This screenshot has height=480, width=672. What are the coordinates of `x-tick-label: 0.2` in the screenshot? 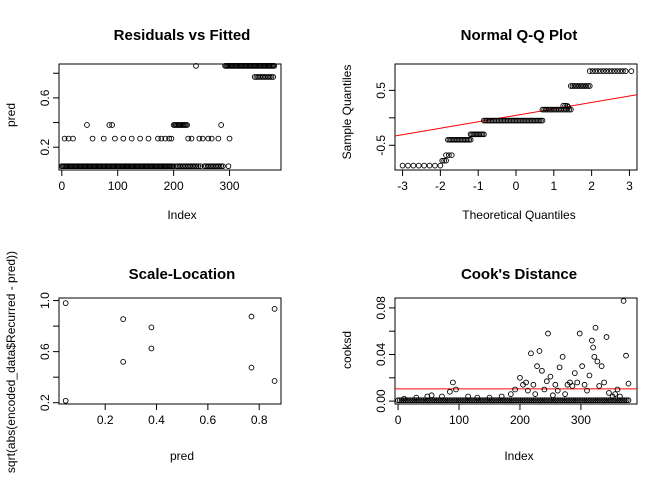 It's located at (105, 420).